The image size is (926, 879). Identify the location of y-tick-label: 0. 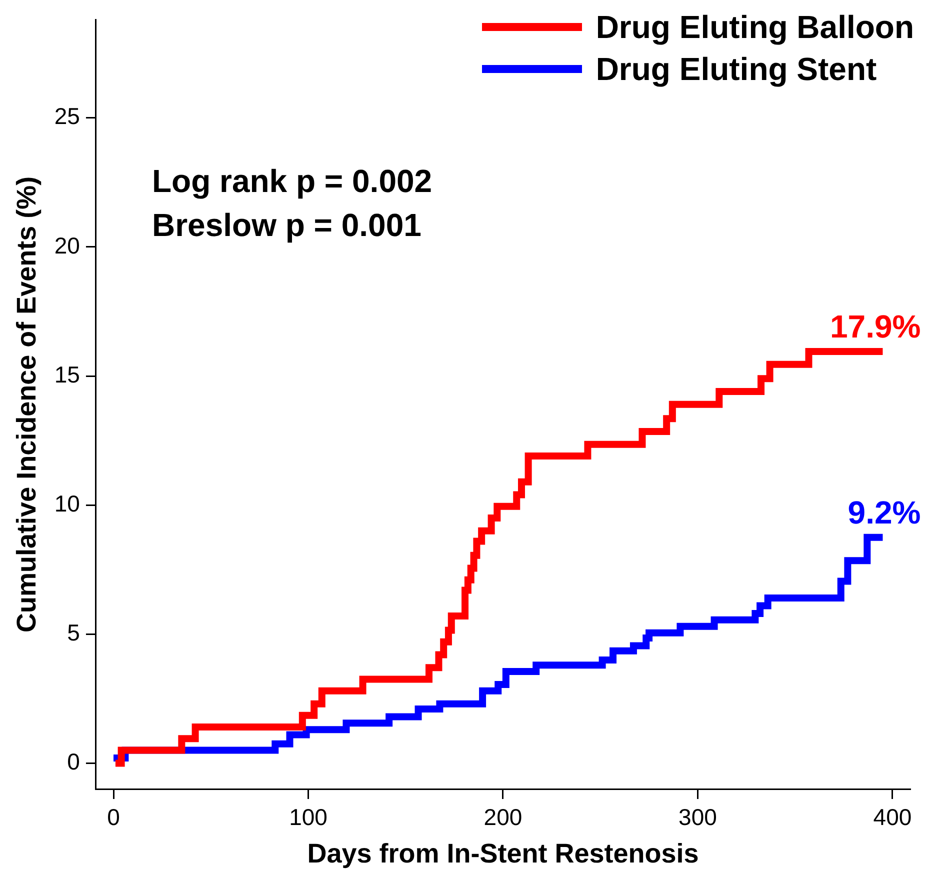
(73, 761).